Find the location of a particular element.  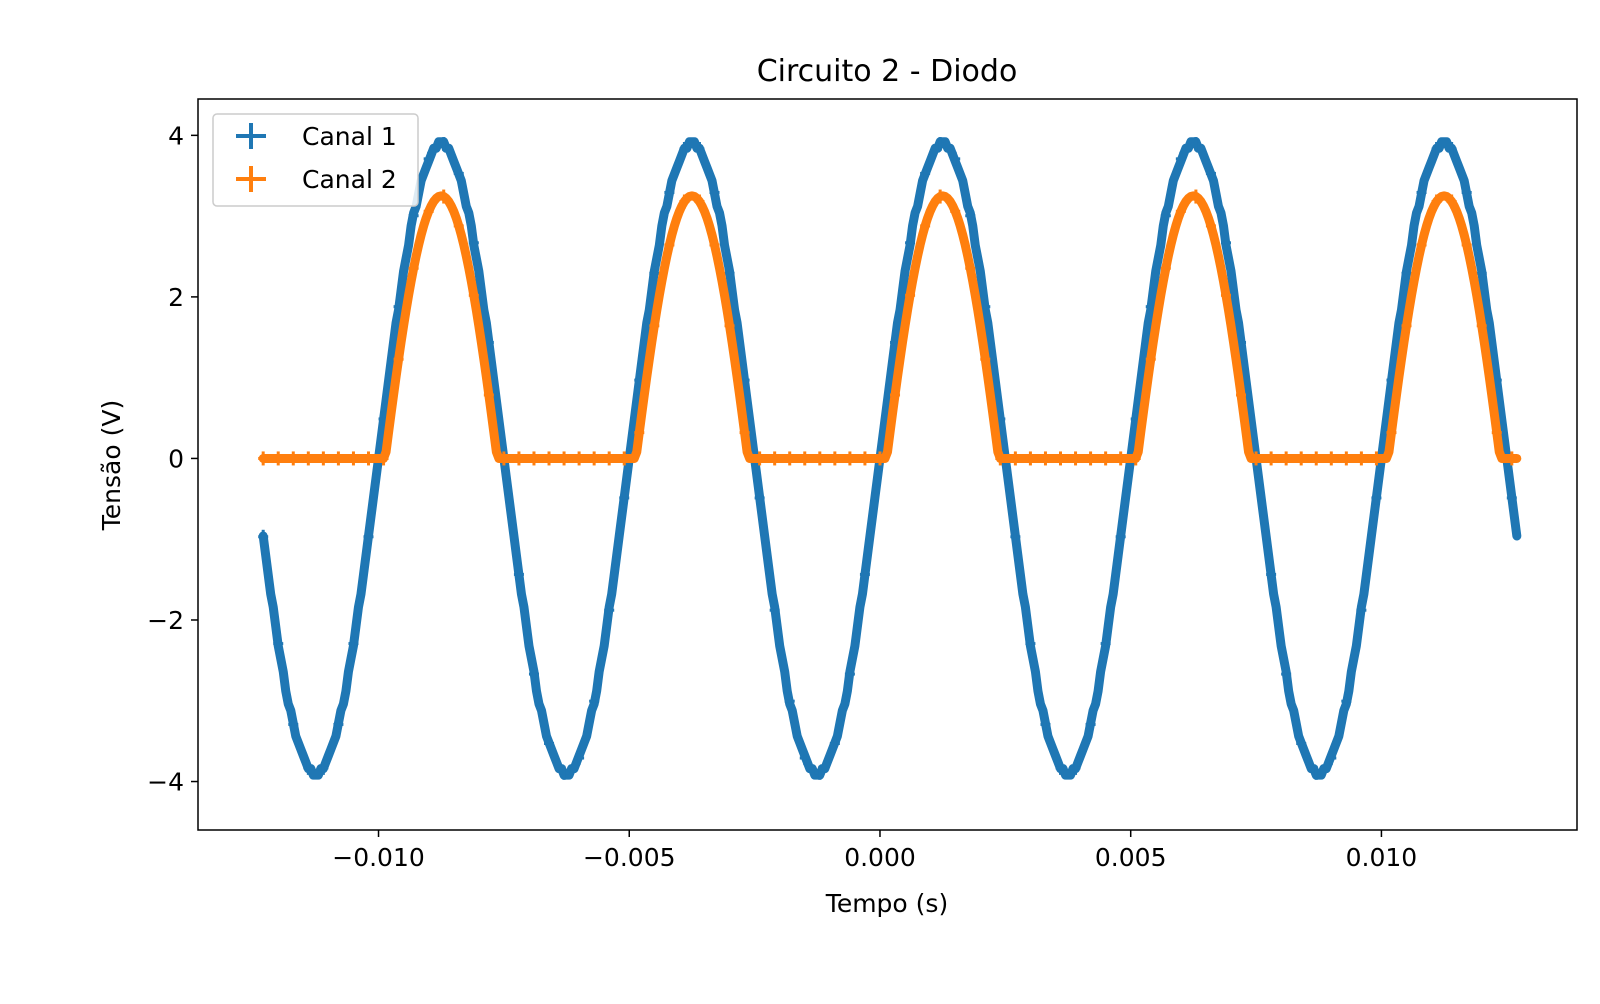

x-tick-label: 0.010 is located at coordinates (1382, 857).